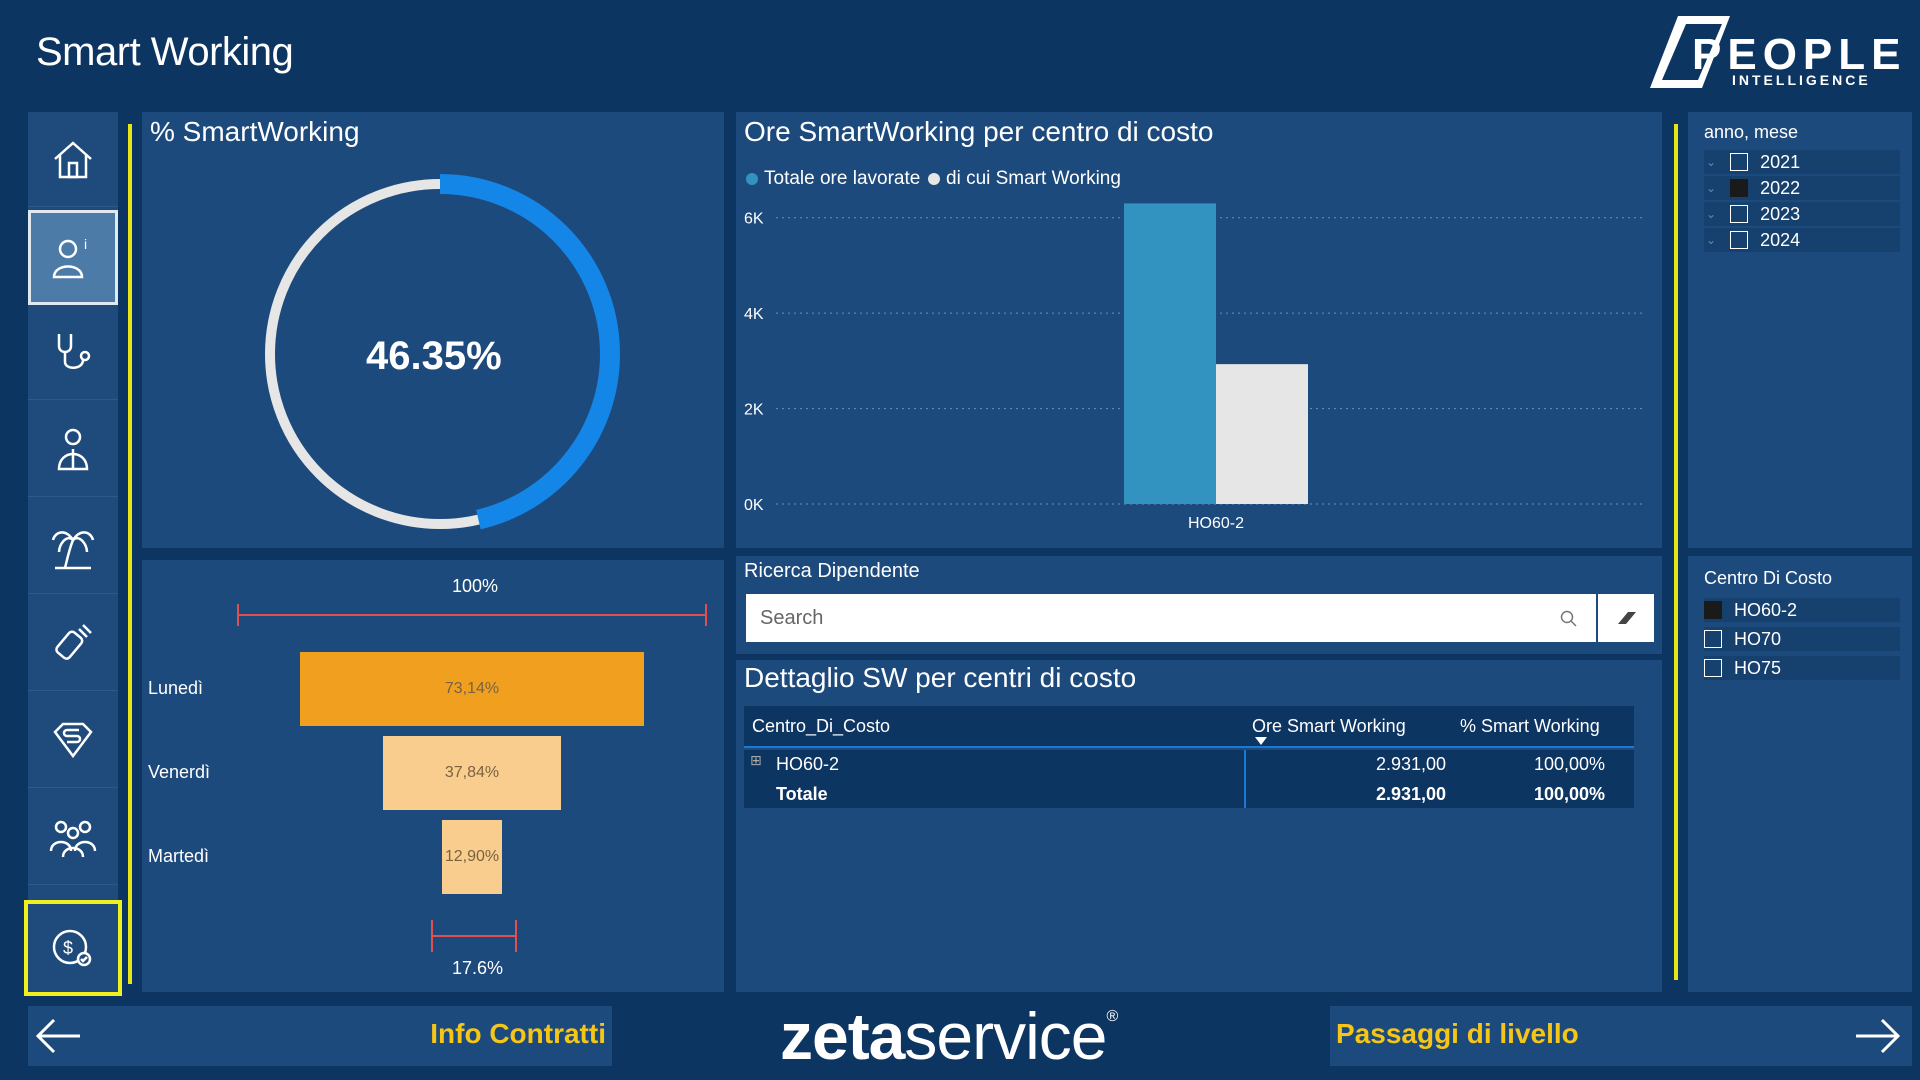 Image resolution: width=1920 pixels, height=1080 pixels. I want to click on superman-icon, so click(73, 740).